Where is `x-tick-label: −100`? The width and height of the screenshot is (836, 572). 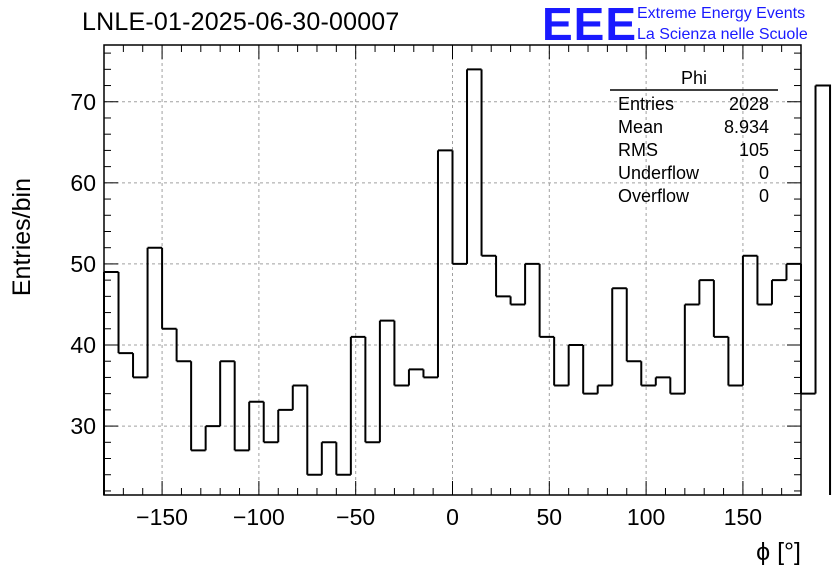
x-tick-label: −100 is located at coordinates (259, 517).